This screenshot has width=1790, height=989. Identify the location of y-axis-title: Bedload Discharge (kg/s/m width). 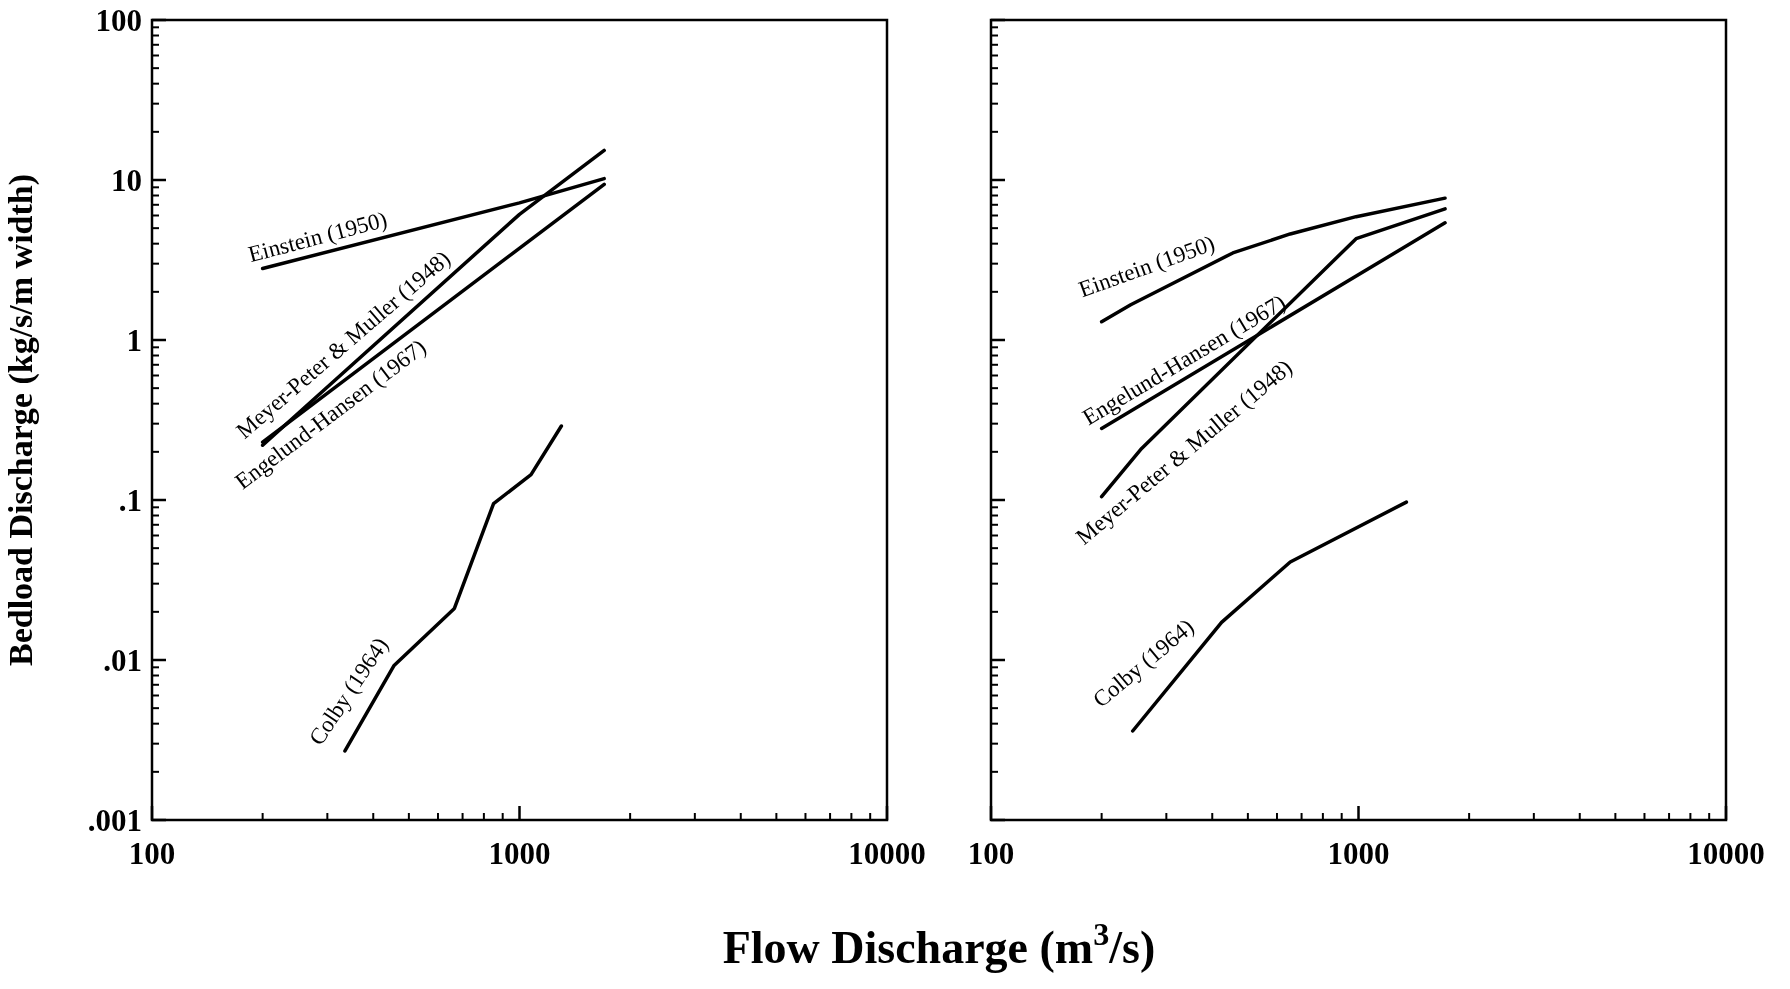
(21, 420).